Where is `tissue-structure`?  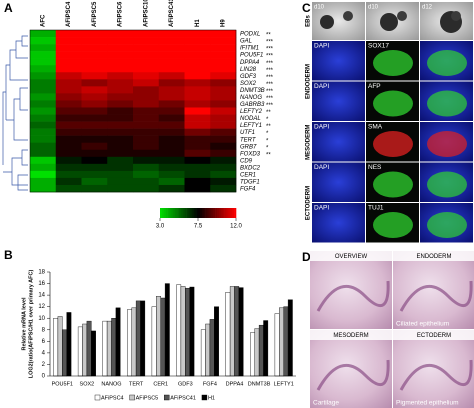
tissue-structure is located at coordinates (353, 296).